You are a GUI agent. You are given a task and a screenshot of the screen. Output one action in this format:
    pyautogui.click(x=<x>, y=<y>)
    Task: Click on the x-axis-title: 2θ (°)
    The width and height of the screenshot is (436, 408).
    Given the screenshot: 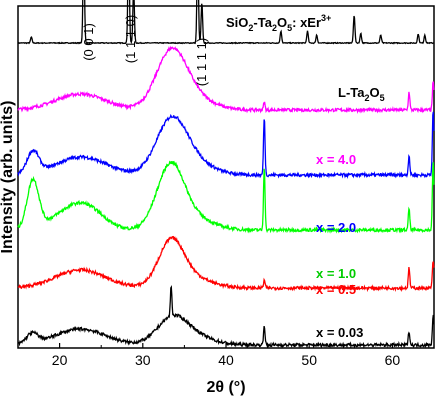 What is the action you would take?
    pyautogui.click(x=225, y=387)
    